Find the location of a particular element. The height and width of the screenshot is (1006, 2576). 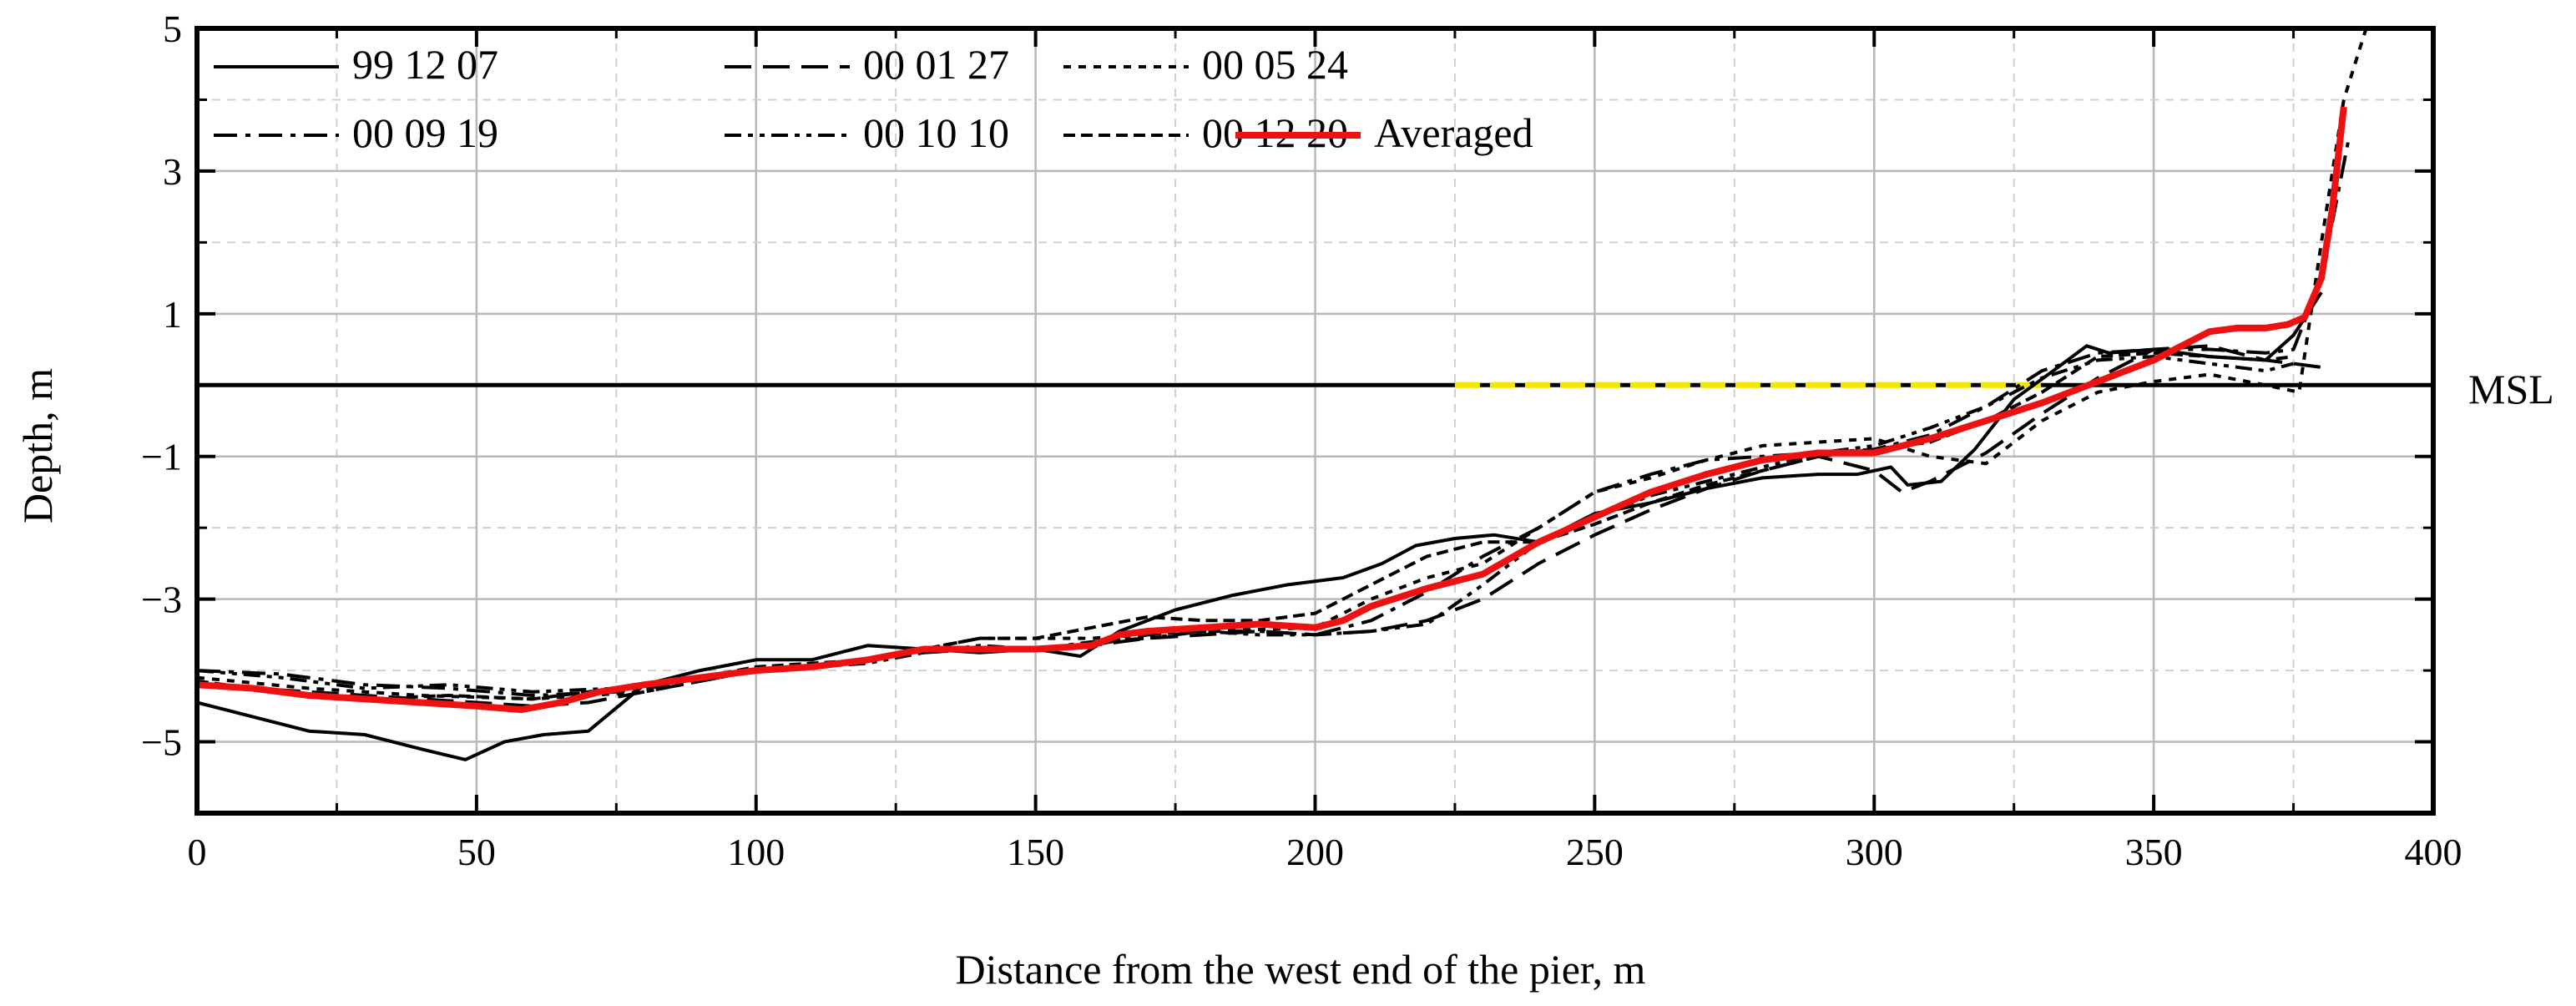

x-tick-label: 200 is located at coordinates (1315, 852).